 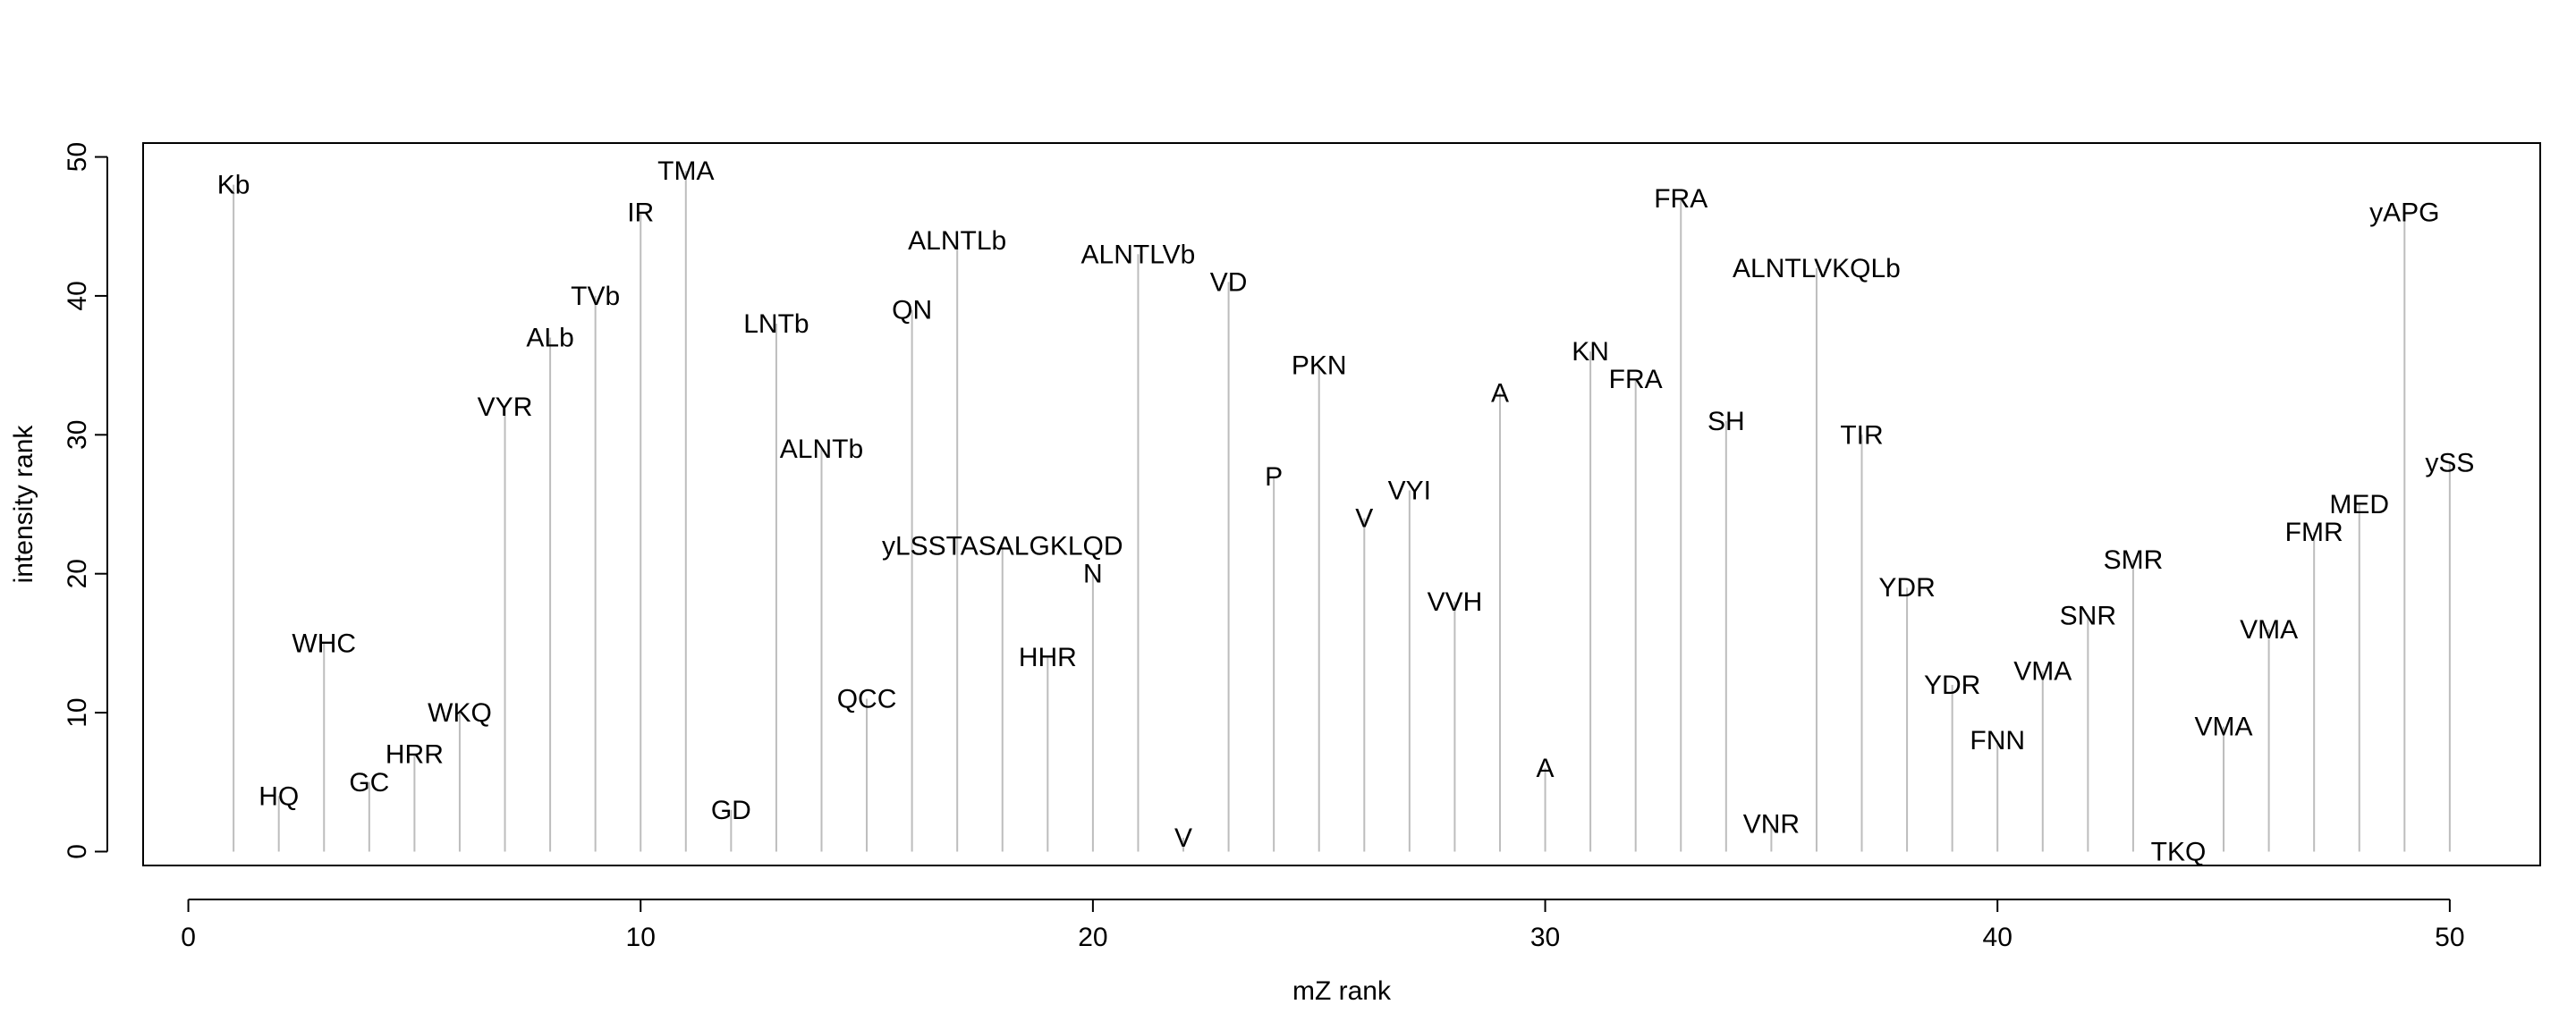 I want to click on stem-label-29: A, so click(x=1500, y=394).